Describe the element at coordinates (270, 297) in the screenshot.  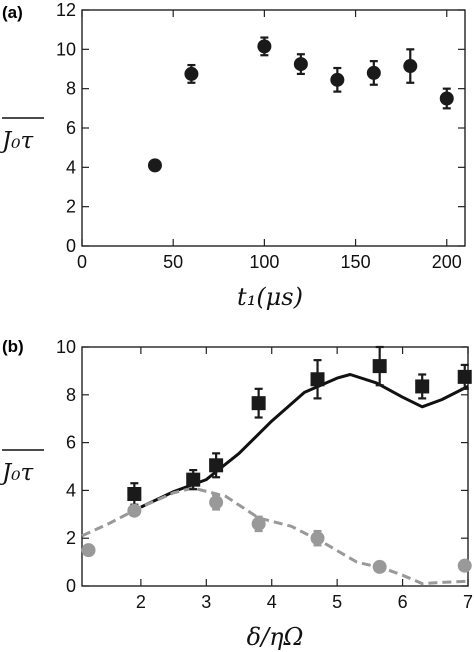
I see `panel-a-xlabel: t₁(μs)` at that location.